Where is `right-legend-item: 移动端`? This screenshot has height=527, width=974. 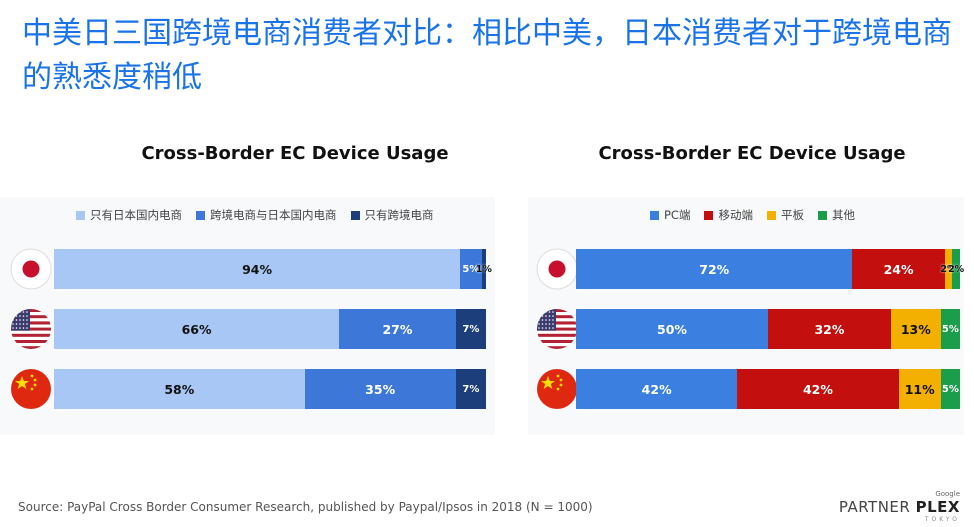 right-legend-item: 移动端 is located at coordinates (728, 215).